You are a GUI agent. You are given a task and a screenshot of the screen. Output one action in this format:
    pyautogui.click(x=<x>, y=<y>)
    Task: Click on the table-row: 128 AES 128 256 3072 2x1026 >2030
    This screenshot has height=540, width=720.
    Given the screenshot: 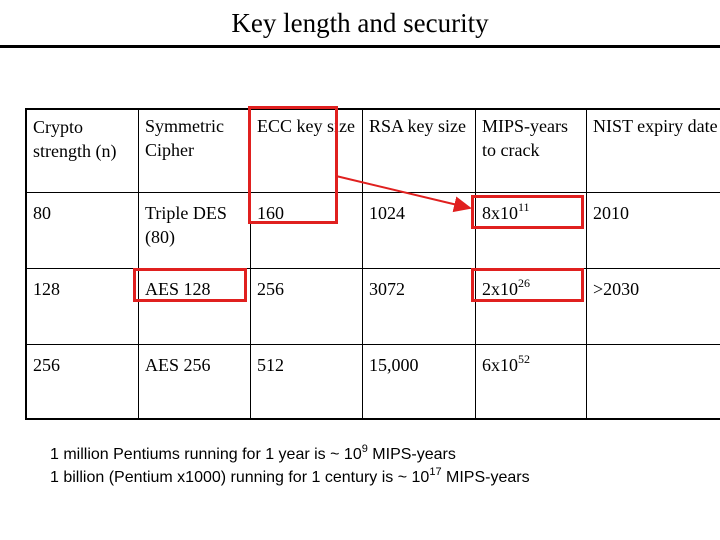 What is the action you would take?
    pyautogui.click(x=373, y=306)
    